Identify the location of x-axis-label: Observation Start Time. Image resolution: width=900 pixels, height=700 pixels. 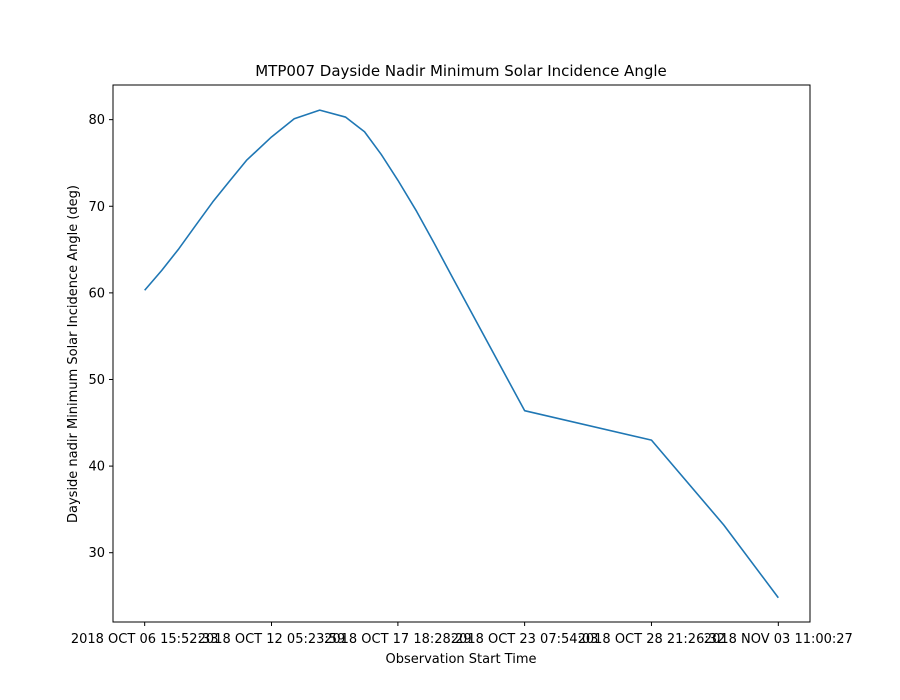
(461, 659).